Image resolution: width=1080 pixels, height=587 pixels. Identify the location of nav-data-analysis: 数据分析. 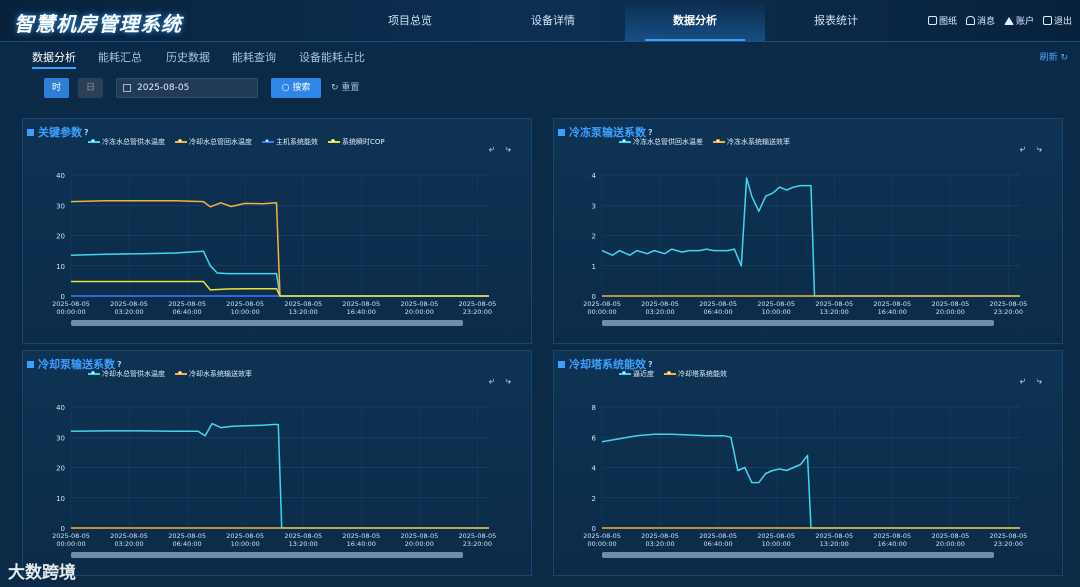
(695, 20).